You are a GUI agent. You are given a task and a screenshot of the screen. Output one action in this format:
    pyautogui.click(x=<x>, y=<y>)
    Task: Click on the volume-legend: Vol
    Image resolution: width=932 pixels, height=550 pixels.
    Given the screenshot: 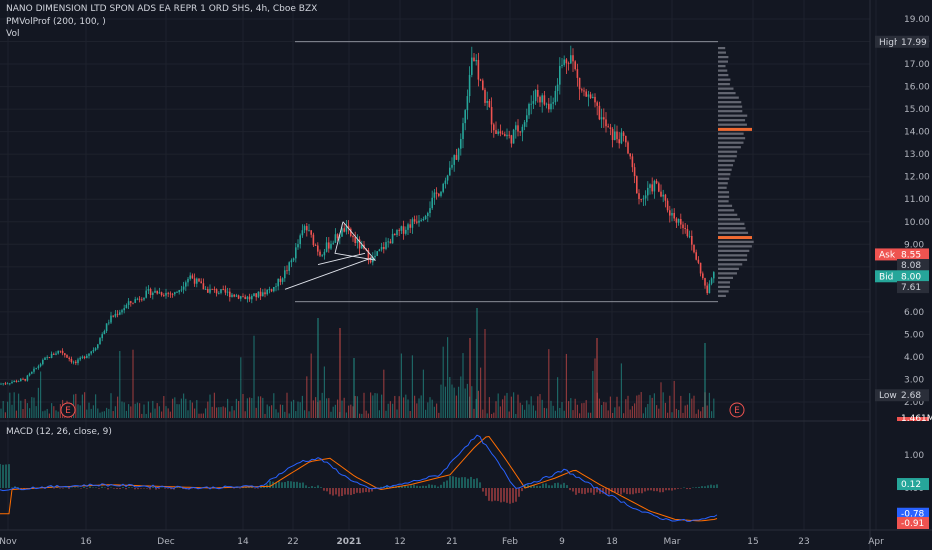 What is the action you would take?
    pyautogui.click(x=13, y=34)
    